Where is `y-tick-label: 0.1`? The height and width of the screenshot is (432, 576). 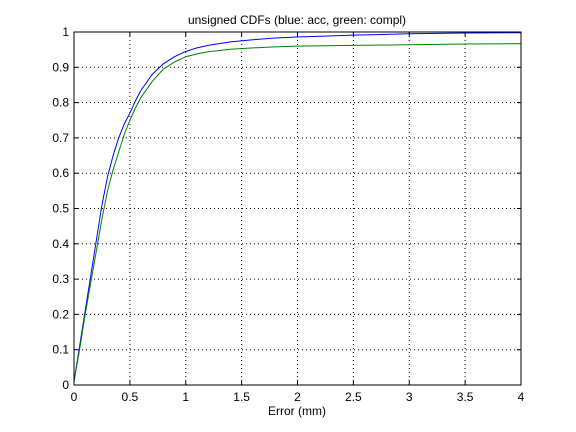
y-tick-label: 0.1 is located at coordinates (60, 350).